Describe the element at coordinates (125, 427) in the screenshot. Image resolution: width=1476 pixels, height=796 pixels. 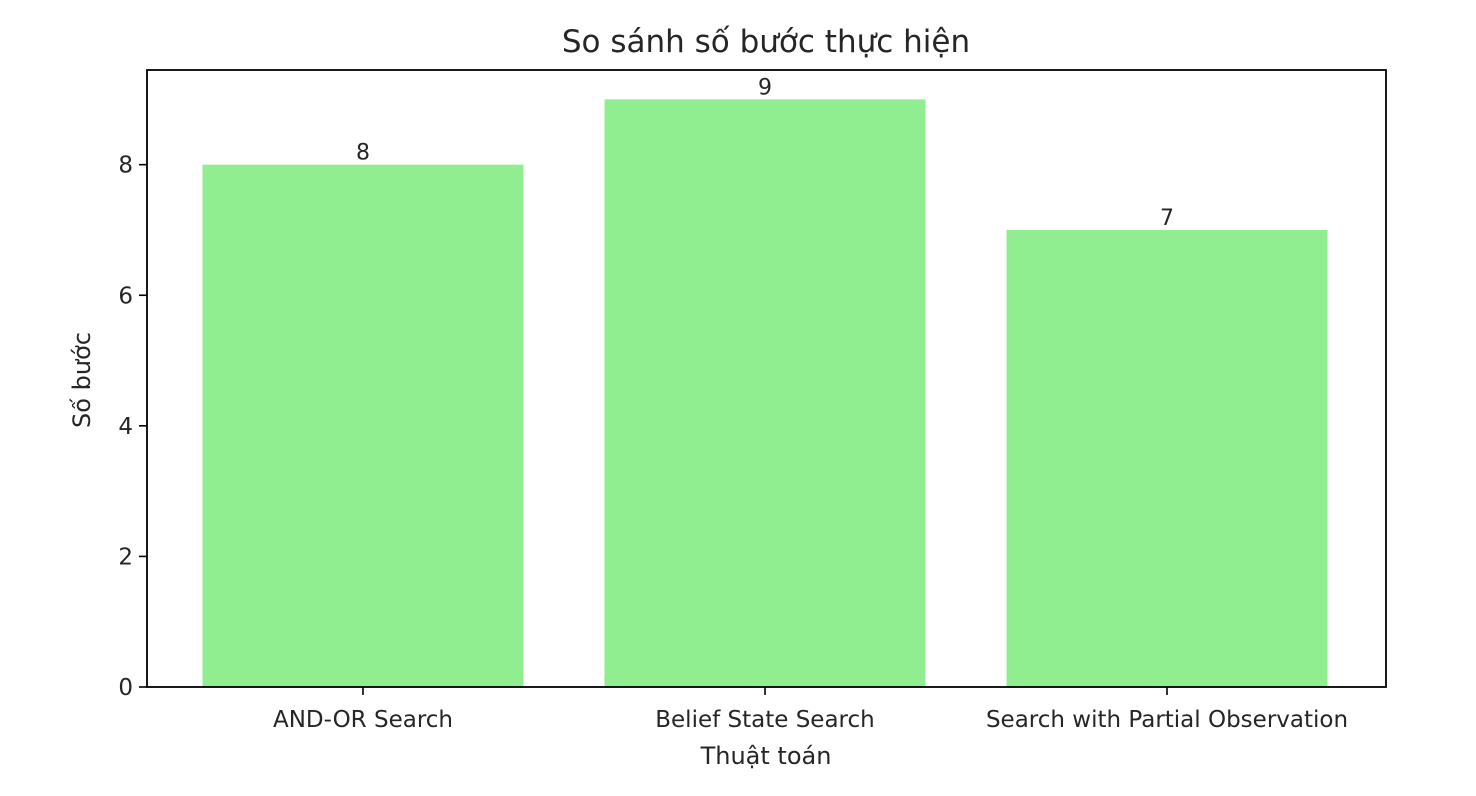
I see `y-tick-label: 4` at that location.